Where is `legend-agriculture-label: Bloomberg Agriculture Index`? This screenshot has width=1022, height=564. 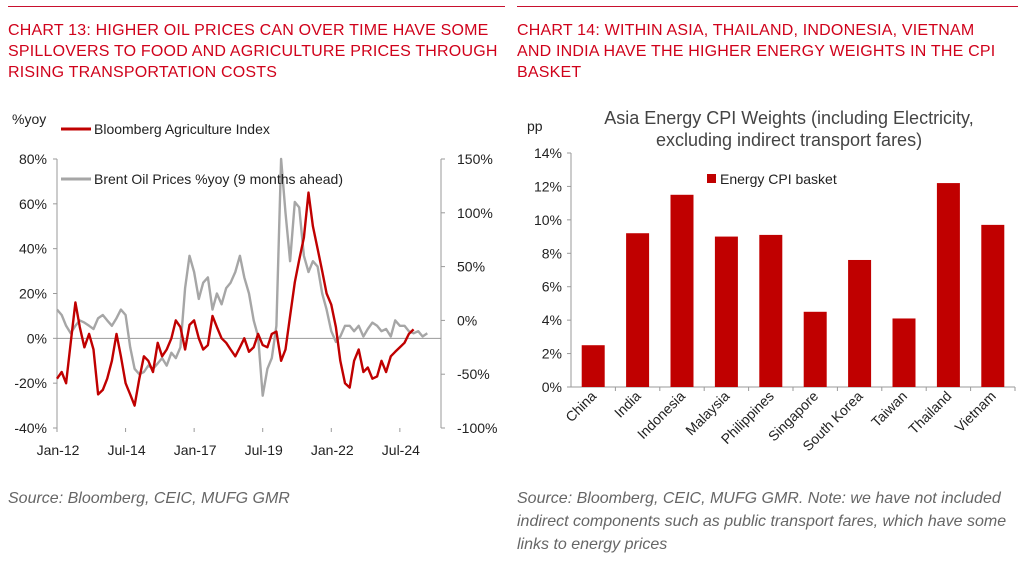
legend-agriculture-label: Bloomberg Agriculture Index is located at coordinates (182, 129).